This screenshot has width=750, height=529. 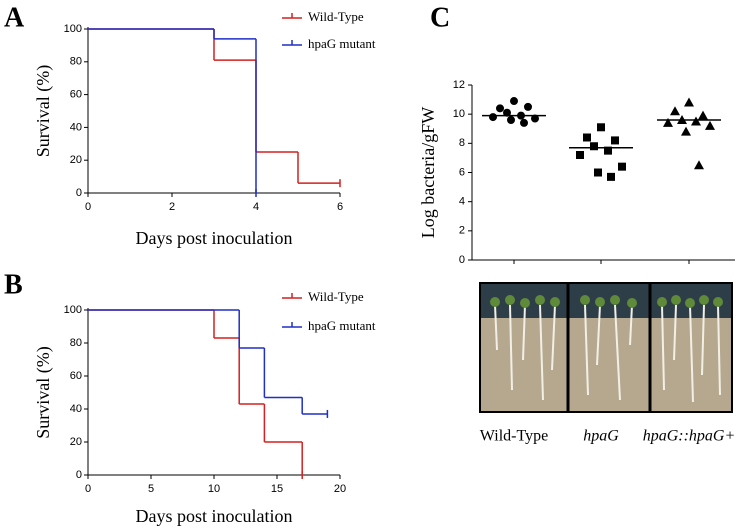 I want to click on x-tick-label: 5, so click(x=151, y=489).